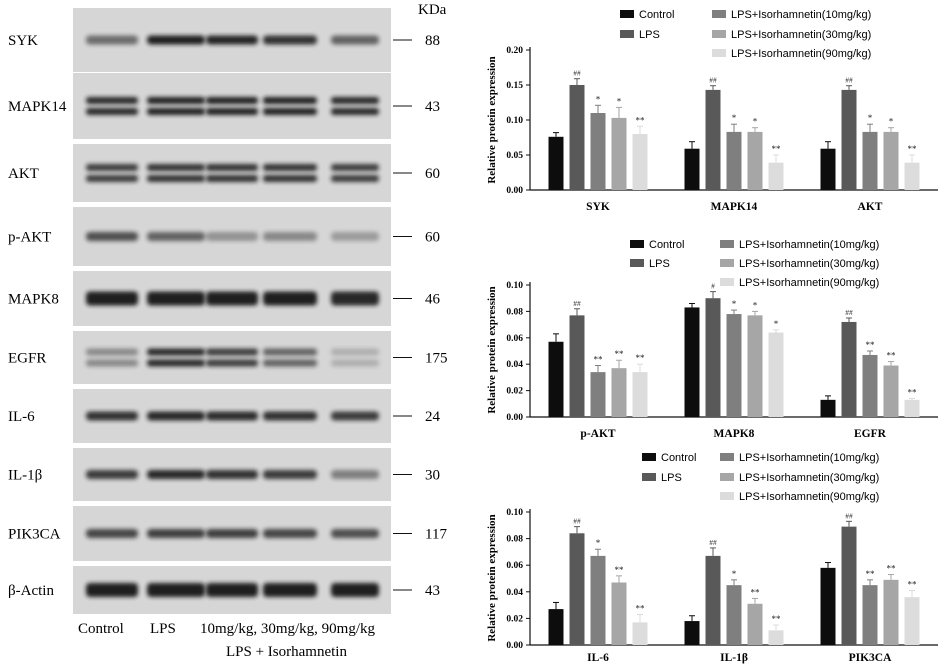 The height and width of the screenshot is (664, 941). What do you see at coordinates (713, 286) in the screenshot?
I see `significance-mark: #` at bounding box center [713, 286].